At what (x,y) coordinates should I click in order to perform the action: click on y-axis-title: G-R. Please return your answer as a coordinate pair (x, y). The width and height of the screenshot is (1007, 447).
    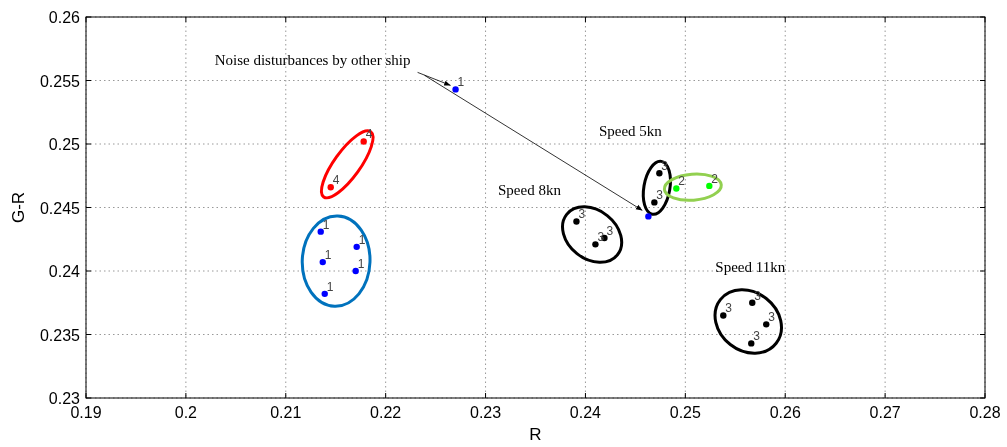
    Looking at the image, I should click on (18, 207).